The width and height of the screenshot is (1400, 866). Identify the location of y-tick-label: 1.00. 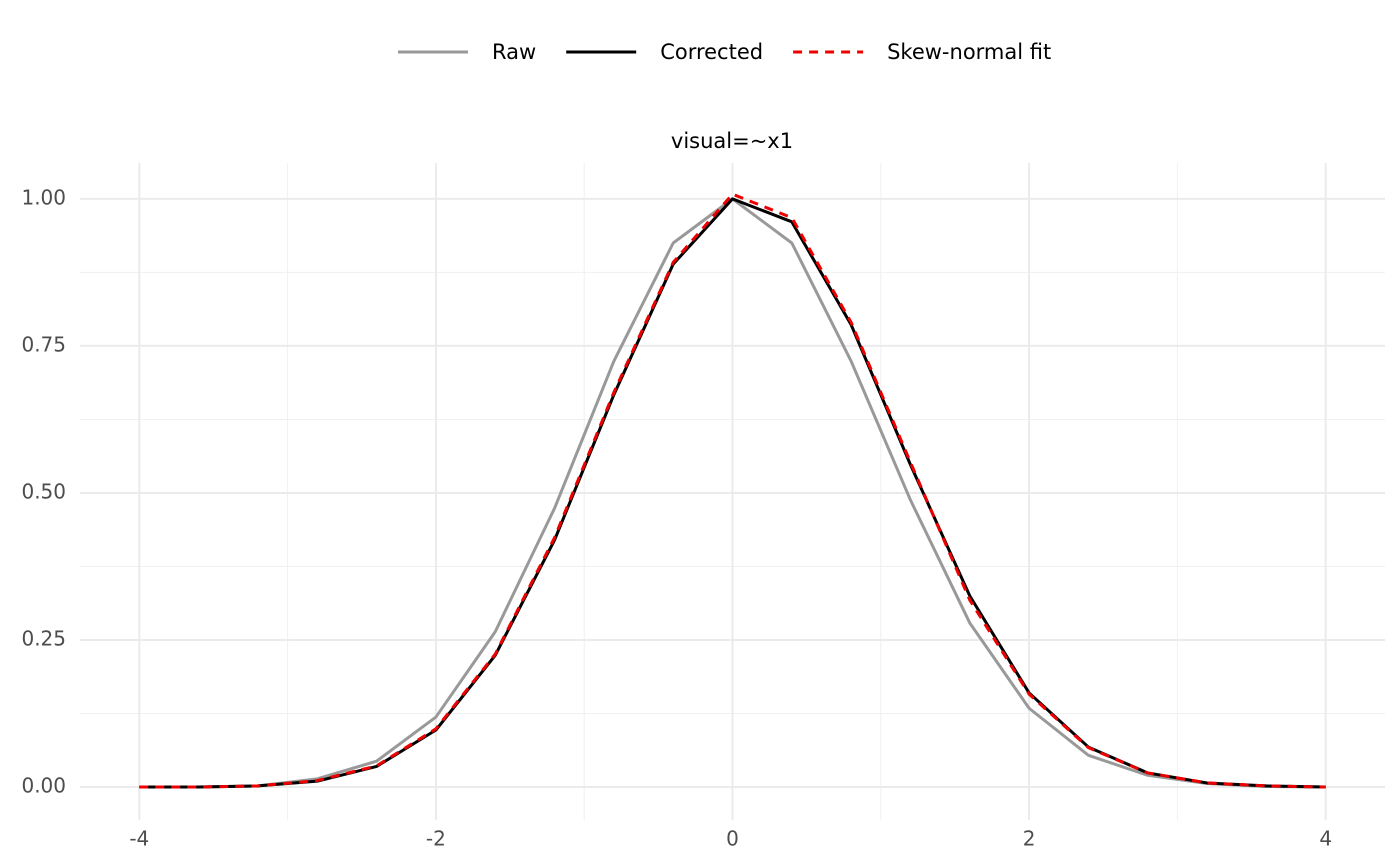
(43, 197).